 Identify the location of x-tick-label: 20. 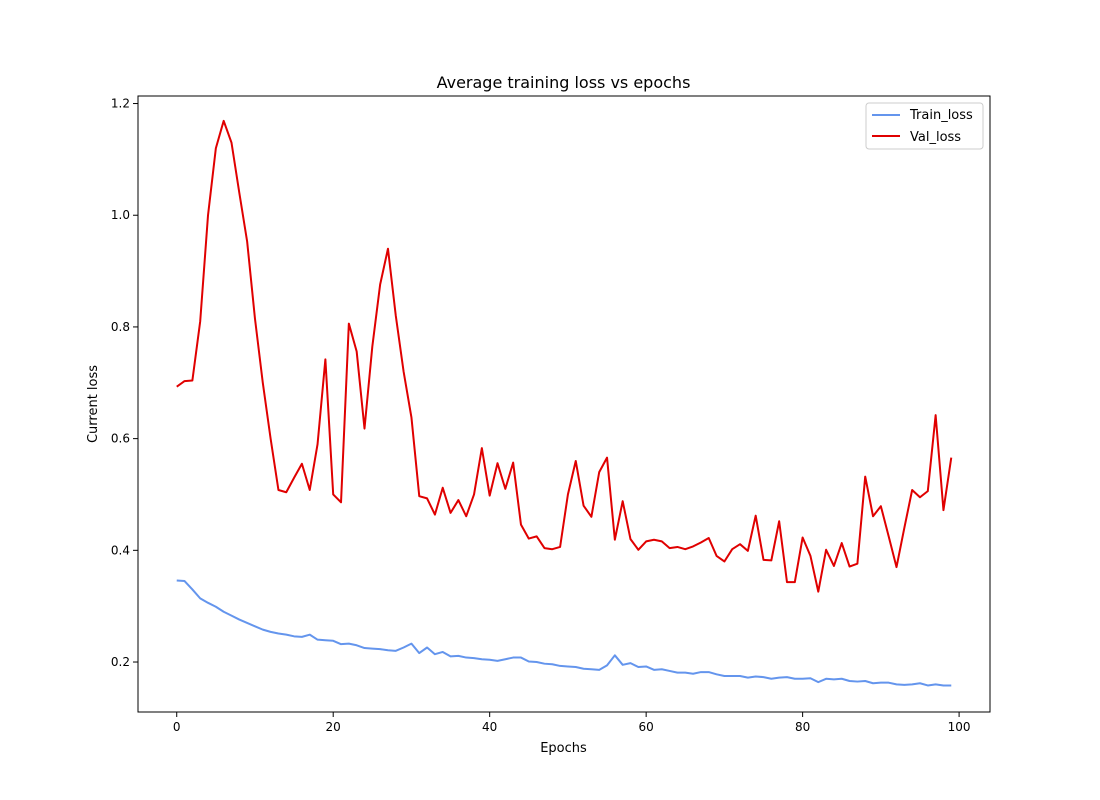
(333, 727).